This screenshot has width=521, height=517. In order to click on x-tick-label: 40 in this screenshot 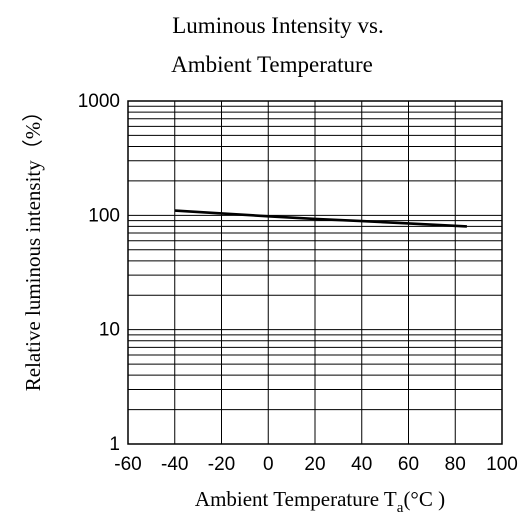, I will do `click(361, 464)`.